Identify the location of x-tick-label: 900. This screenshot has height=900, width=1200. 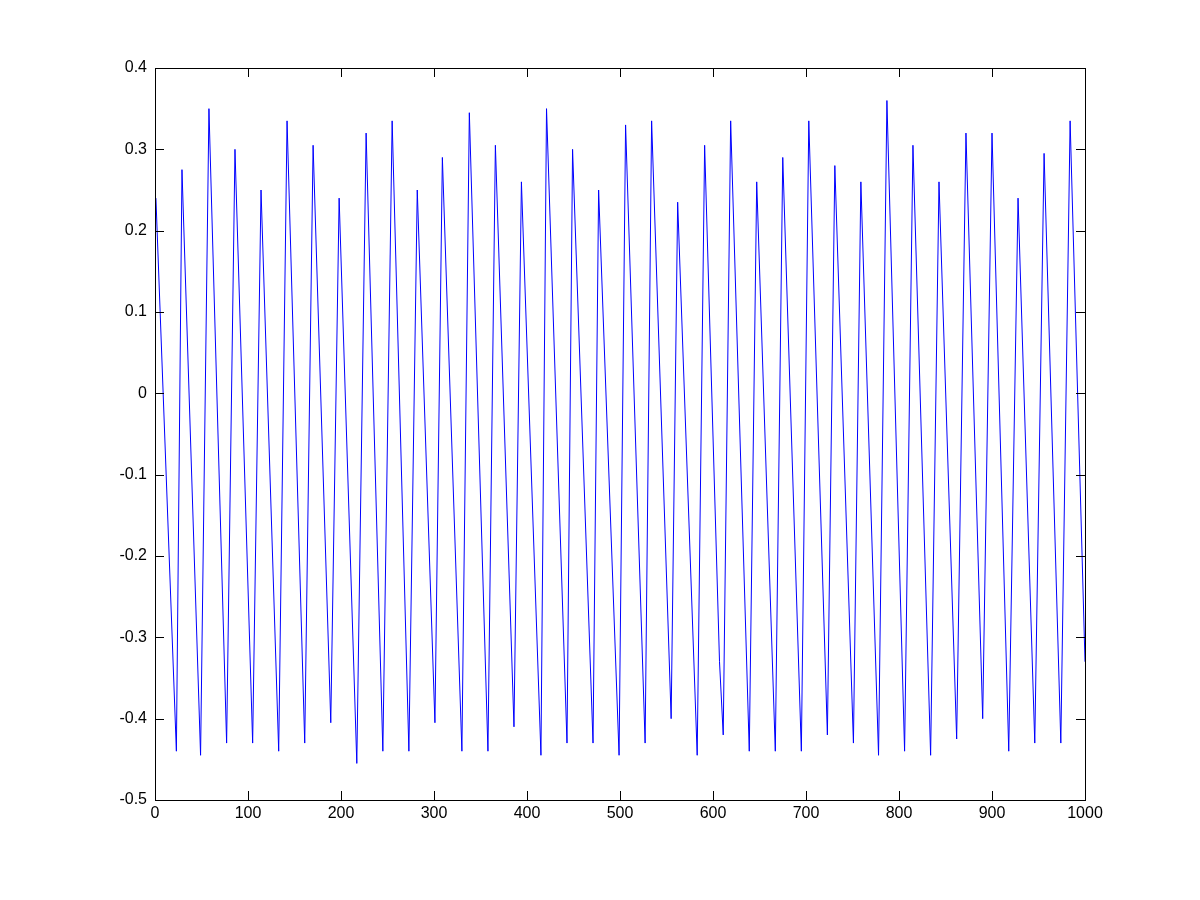
(992, 813).